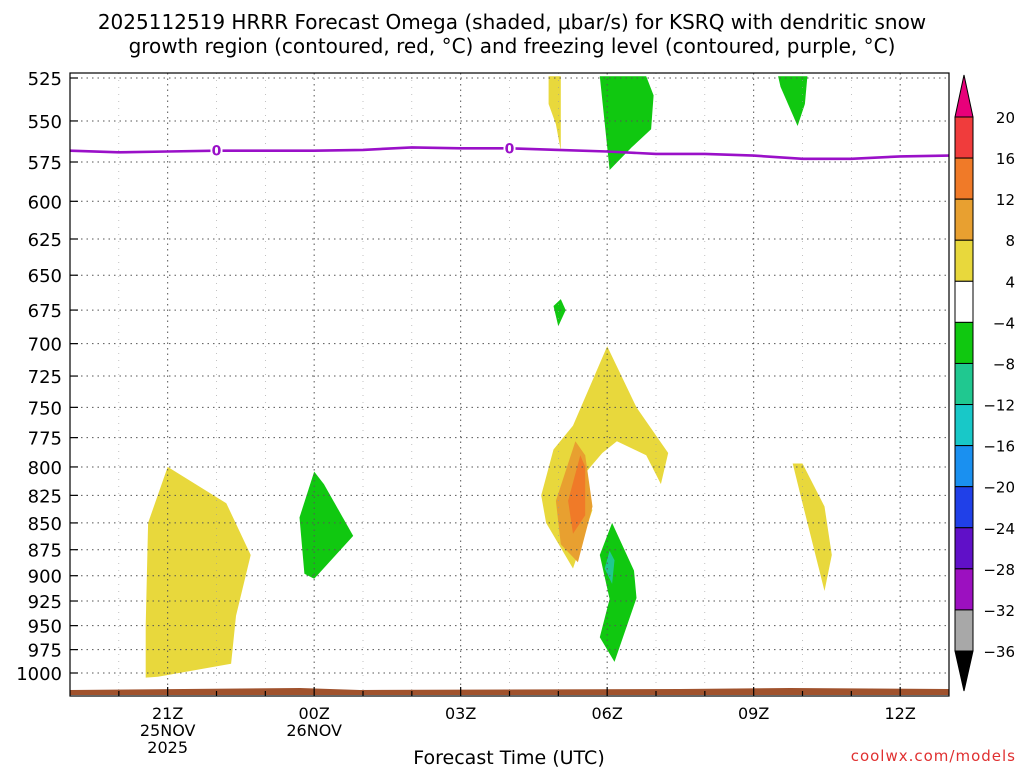 Image resolution: width=1024 pixels, height=768 pixels. Describe the element at coordinates (45, 163) in the screenshot. I see `y-tick-label-575: 575` at that location.